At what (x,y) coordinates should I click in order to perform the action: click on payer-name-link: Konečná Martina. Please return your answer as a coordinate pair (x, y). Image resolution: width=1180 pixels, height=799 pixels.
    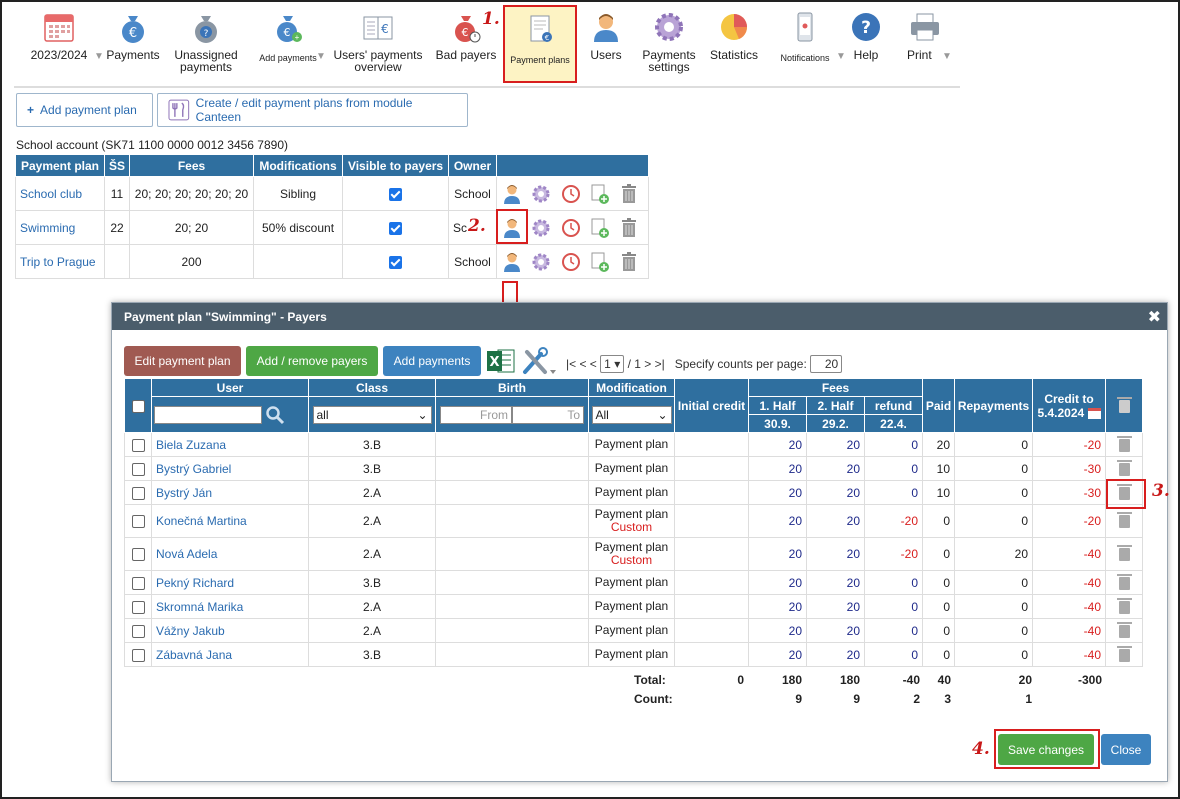
    Looking at the image, I should click on (230, 521).